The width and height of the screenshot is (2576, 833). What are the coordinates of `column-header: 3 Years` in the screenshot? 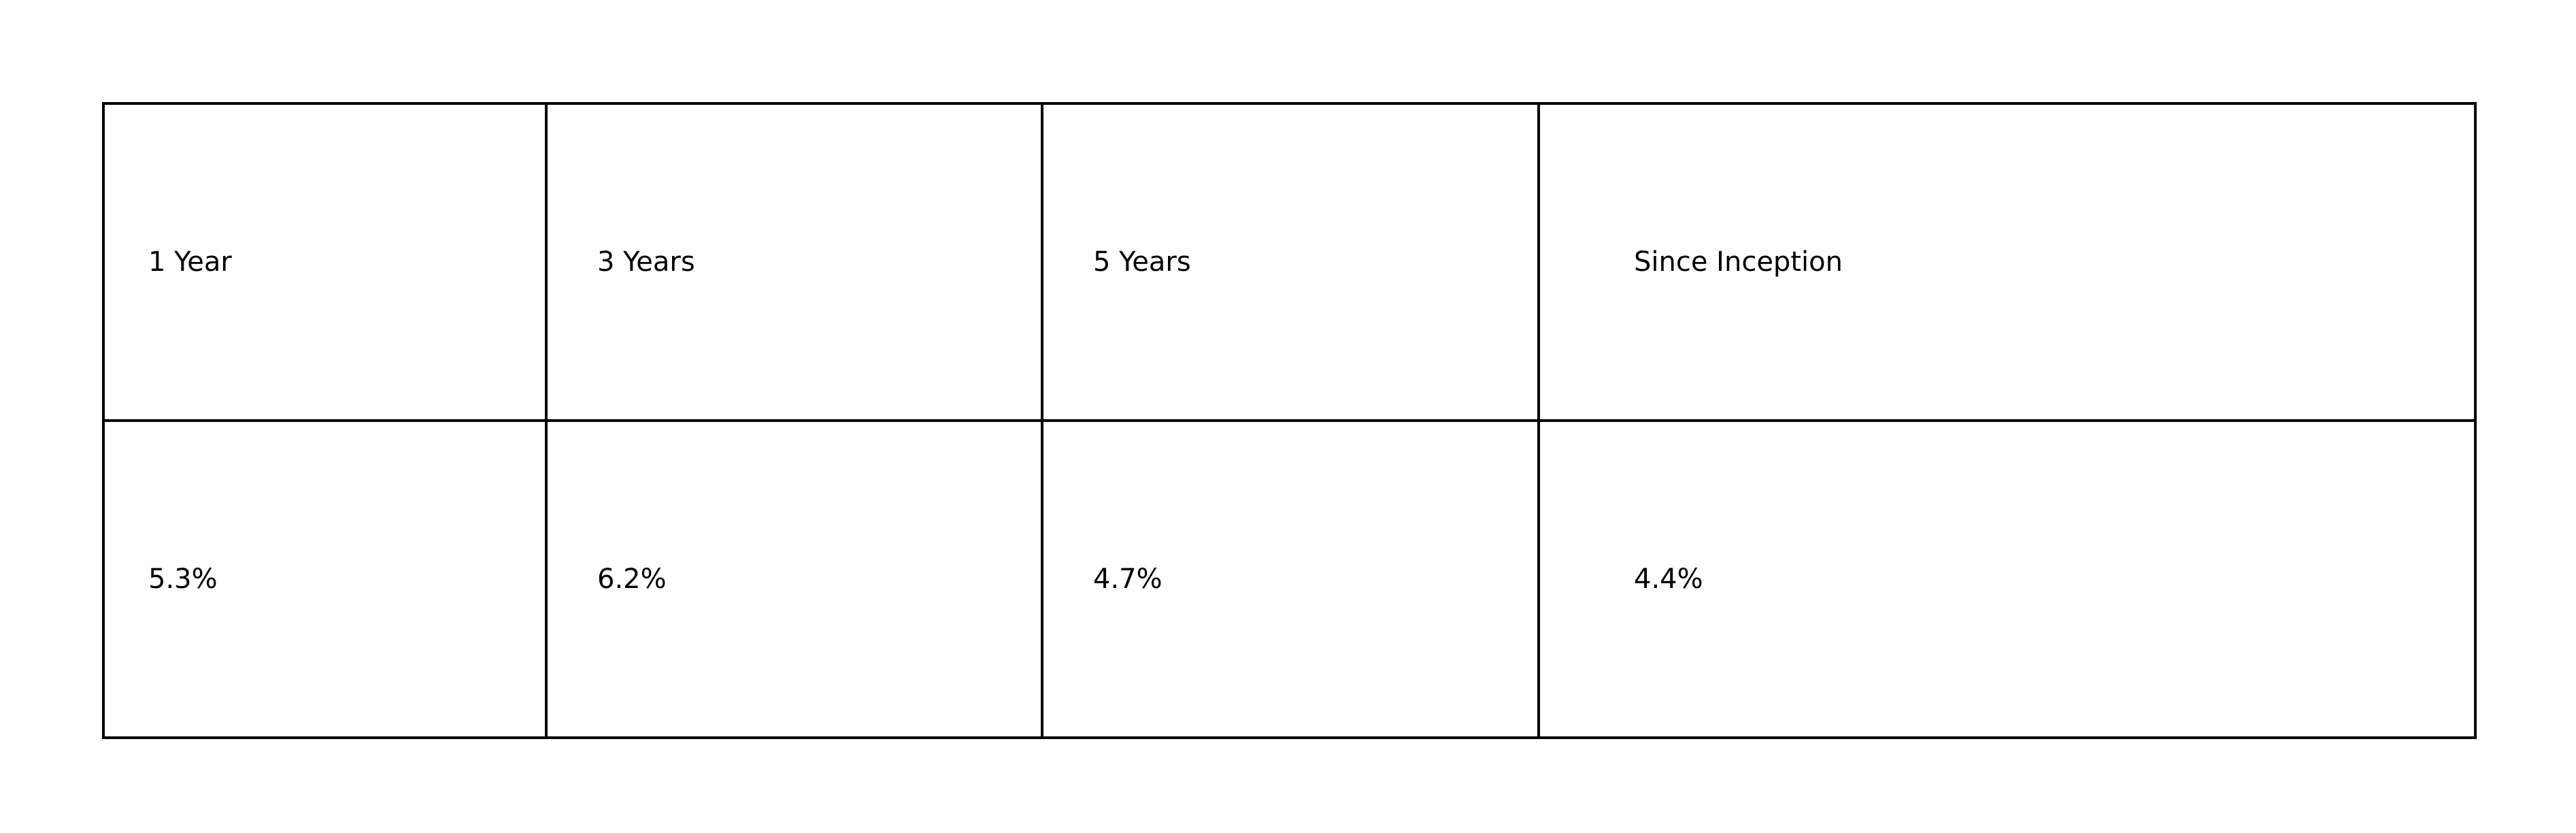 It's located at (794, 262).